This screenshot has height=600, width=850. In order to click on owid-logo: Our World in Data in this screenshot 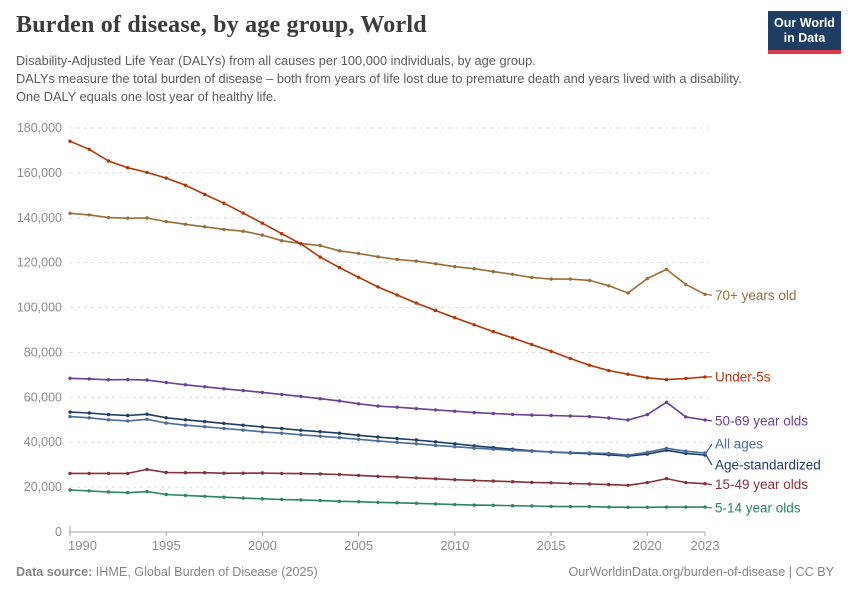, I will do `click(804, 32)`.